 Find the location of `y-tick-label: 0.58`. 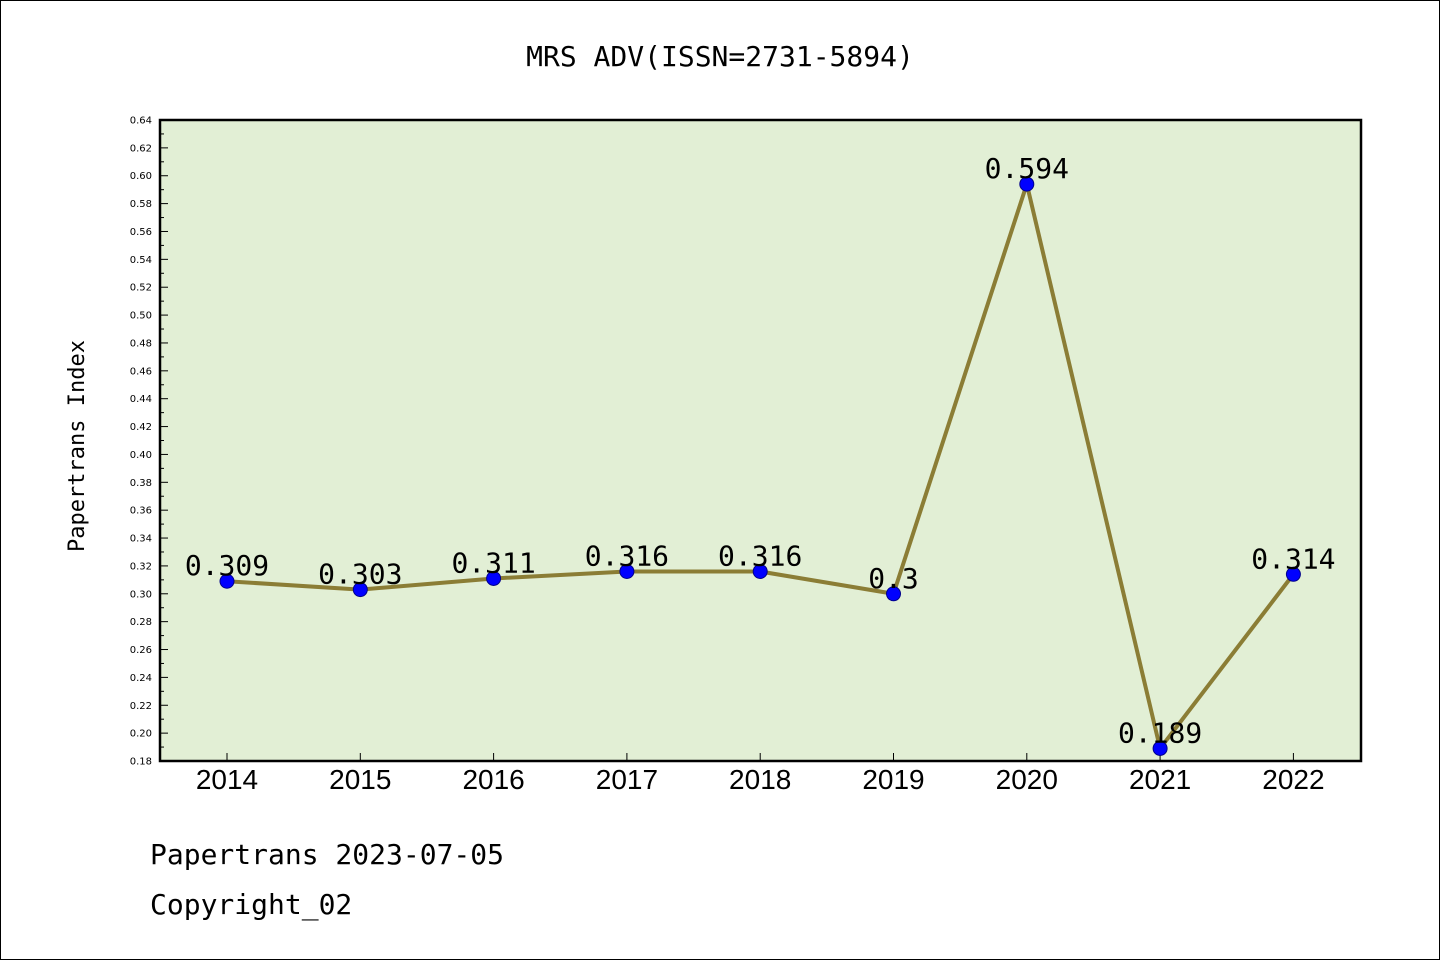

y-tick-label: 0.58 is located at coordinates (141, 204).